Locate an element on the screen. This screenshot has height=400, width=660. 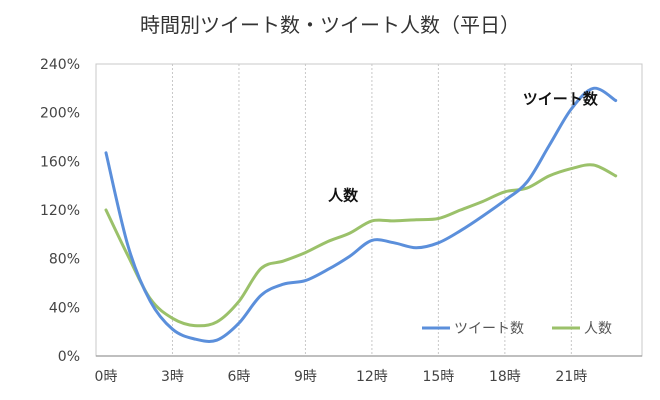
y-tick-label: 240% is located at coordinates (60, 65).